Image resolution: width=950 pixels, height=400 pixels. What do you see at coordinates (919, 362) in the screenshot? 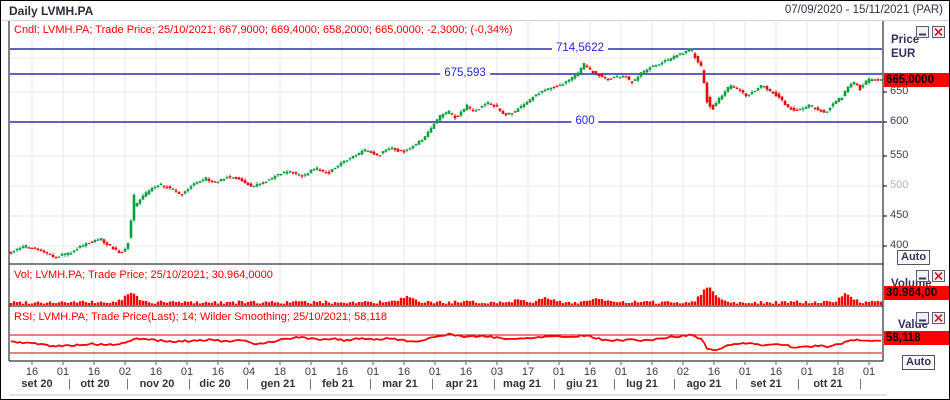
I see `rsi-auto-button: Auto` at bounding box center [919, 362].